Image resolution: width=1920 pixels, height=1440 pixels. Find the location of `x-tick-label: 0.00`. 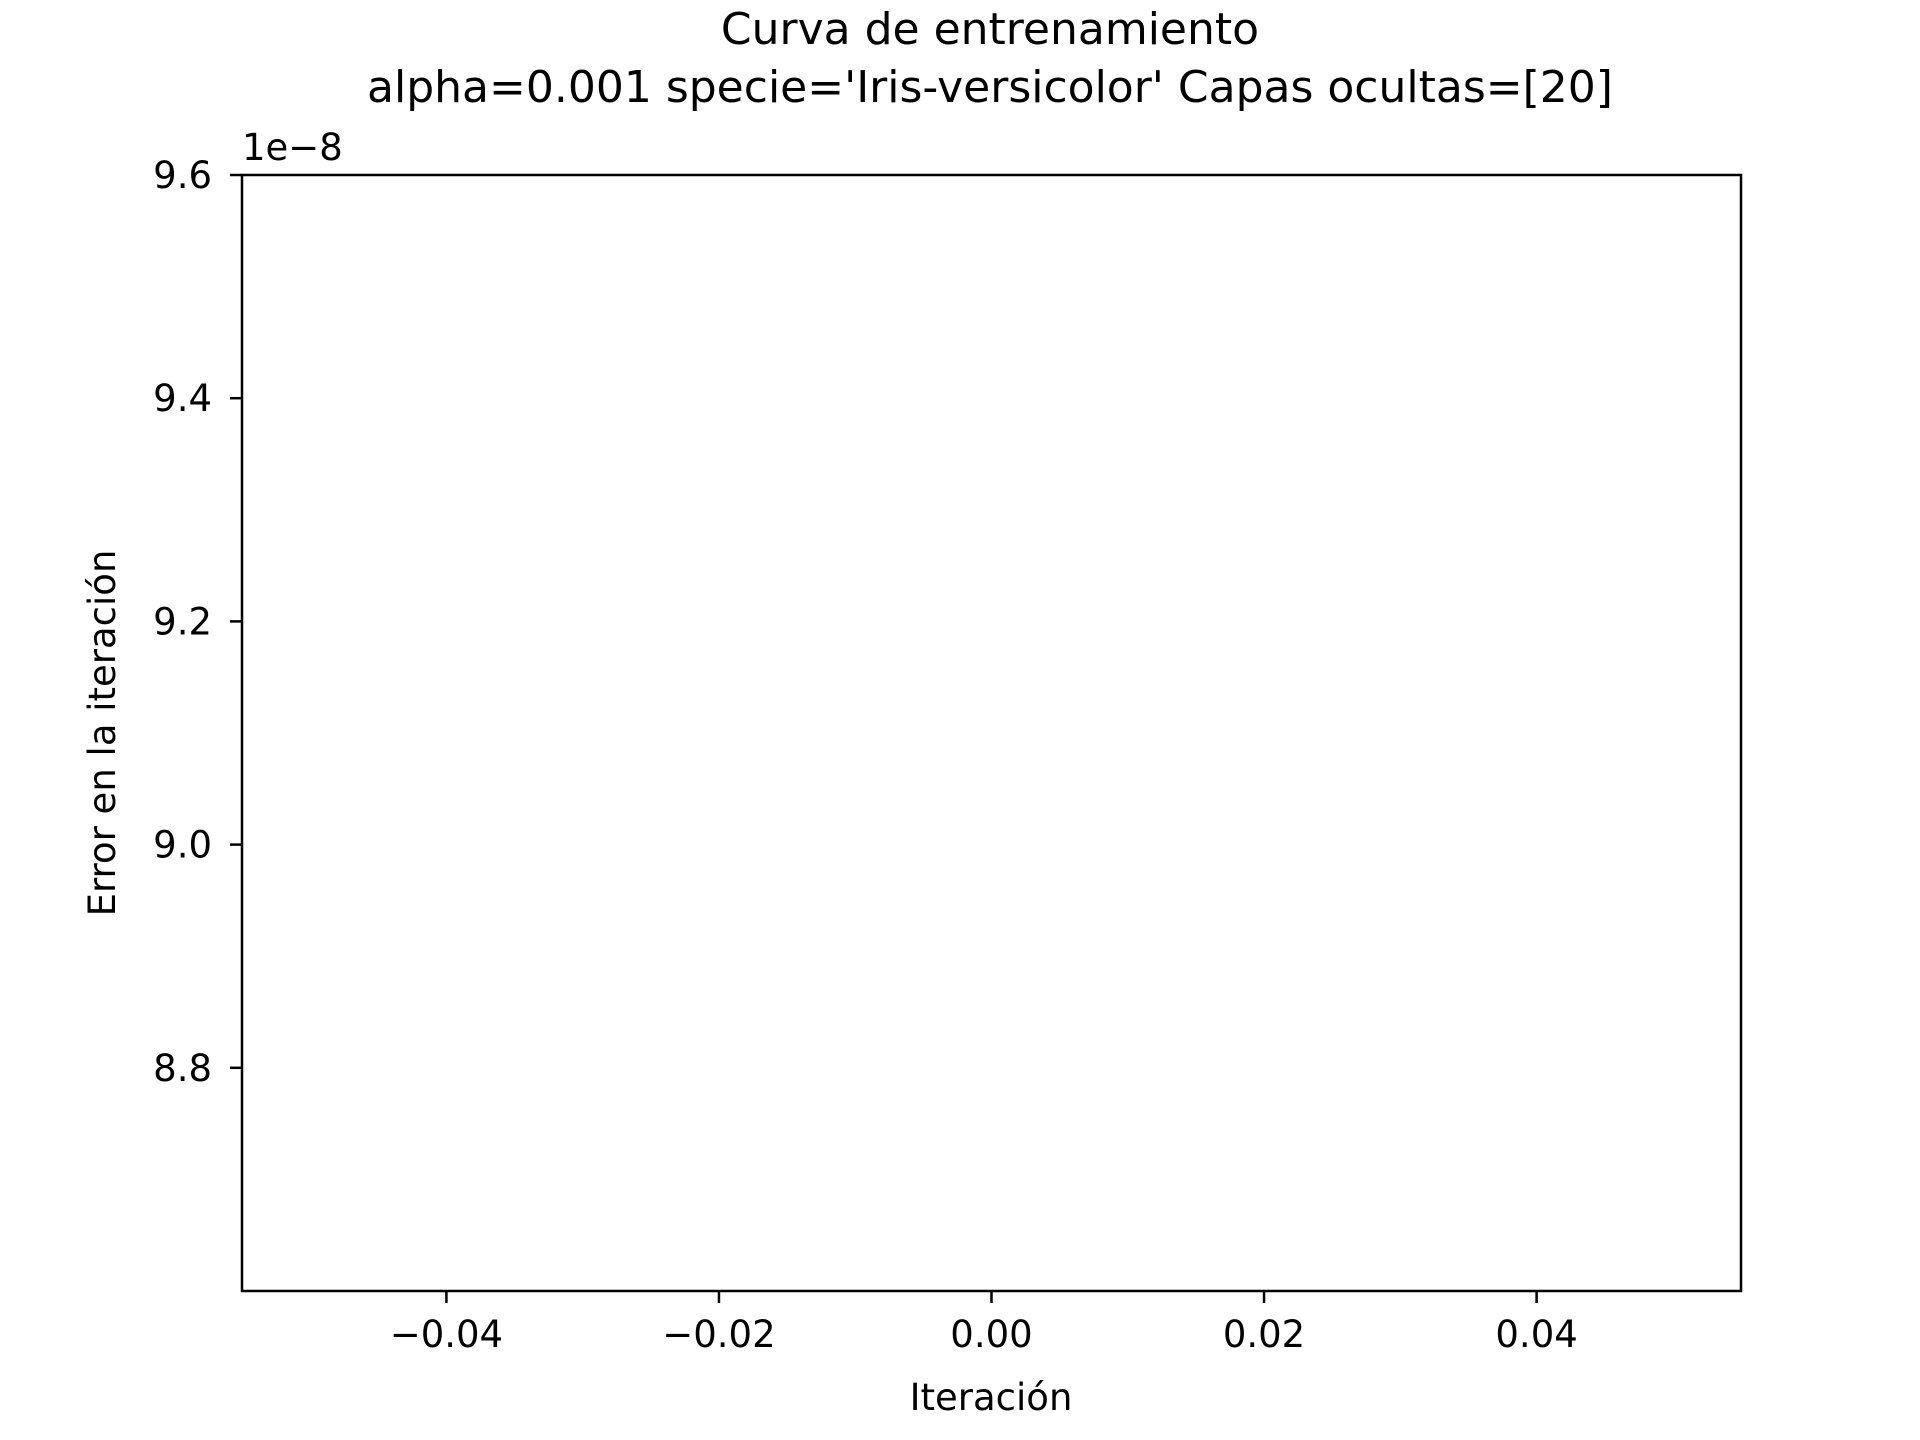

x-tick-label: 0.00 is located at coordinates (991, 1334).